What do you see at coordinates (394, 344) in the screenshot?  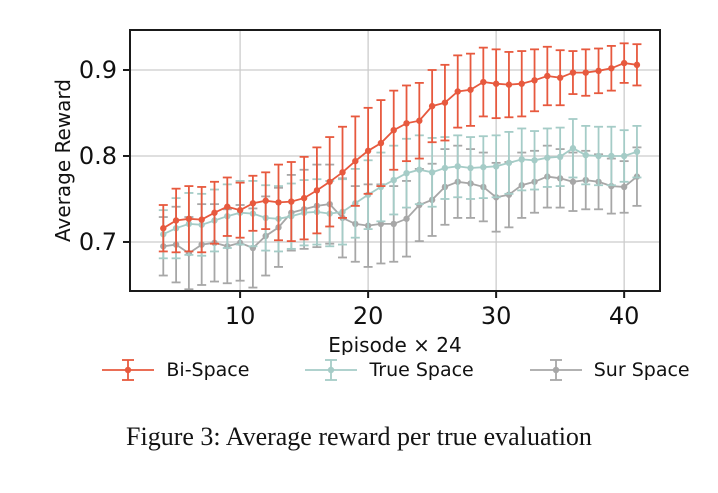 I see `x-axis-label: Episode × 24` at bounding box center [394, 344].